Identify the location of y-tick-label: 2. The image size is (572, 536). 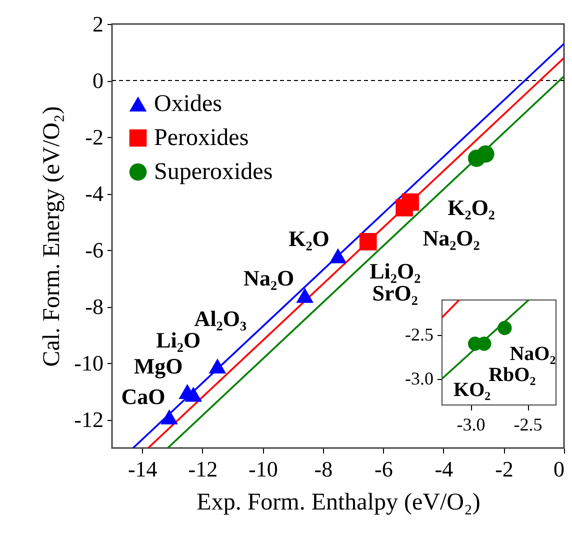
(98, 24).